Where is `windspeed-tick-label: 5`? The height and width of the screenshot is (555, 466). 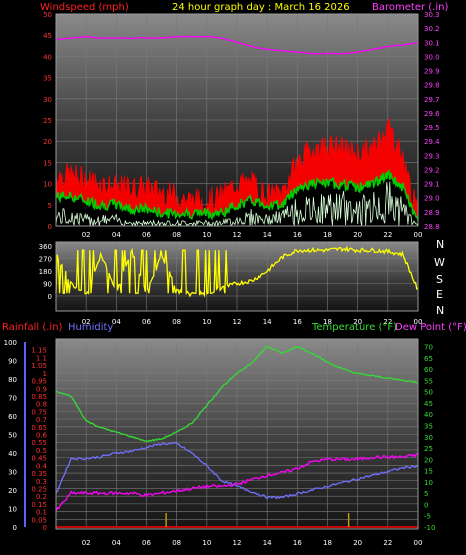
windspeed-tick-label: 5 is located at coordinates (50, 206).